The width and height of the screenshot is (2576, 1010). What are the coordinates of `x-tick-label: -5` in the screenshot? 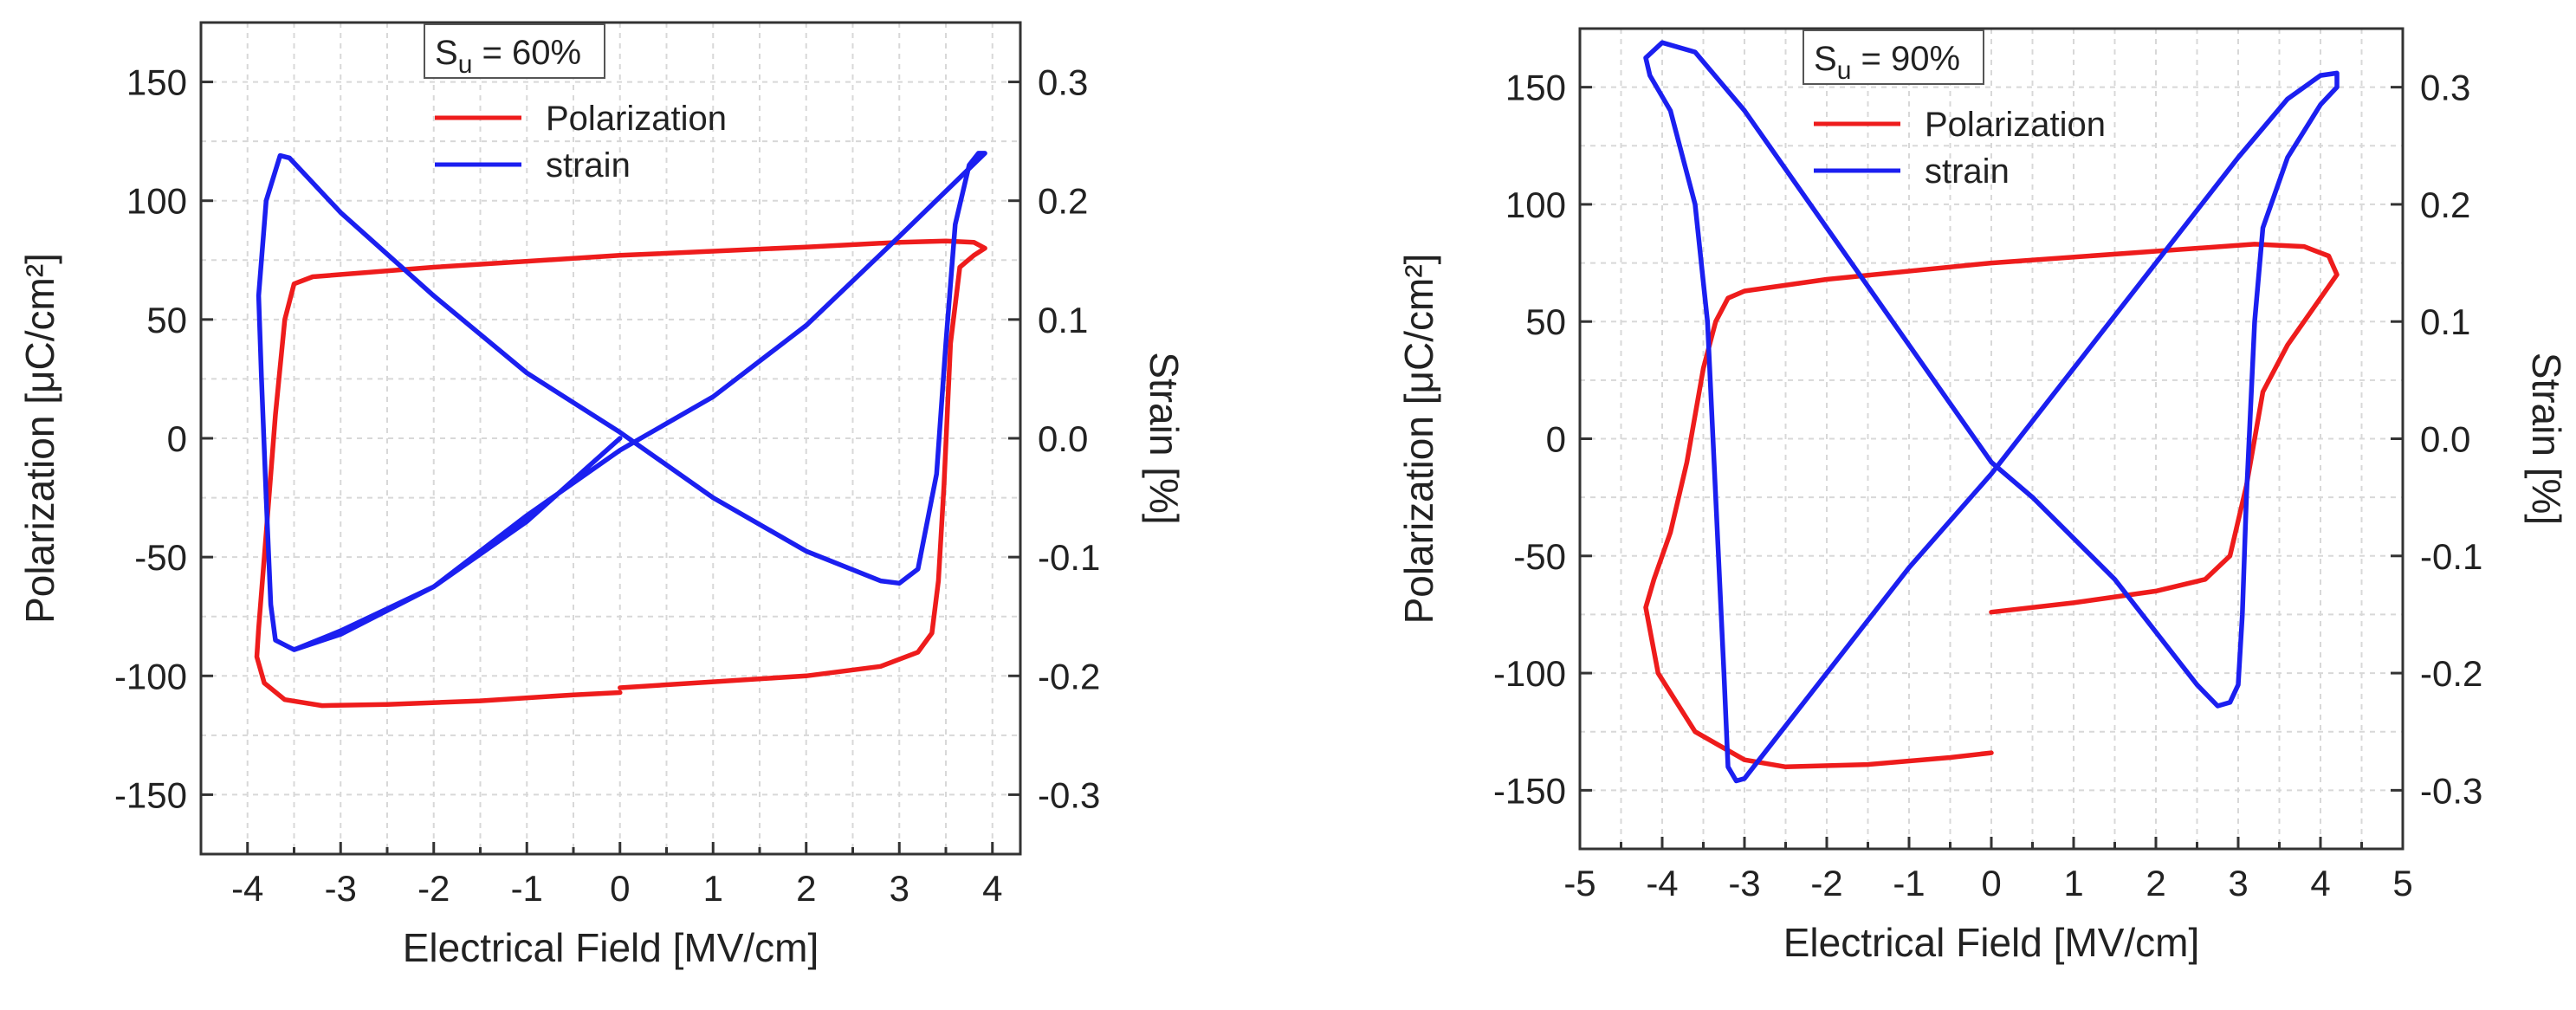 It's located at (1579, 883).